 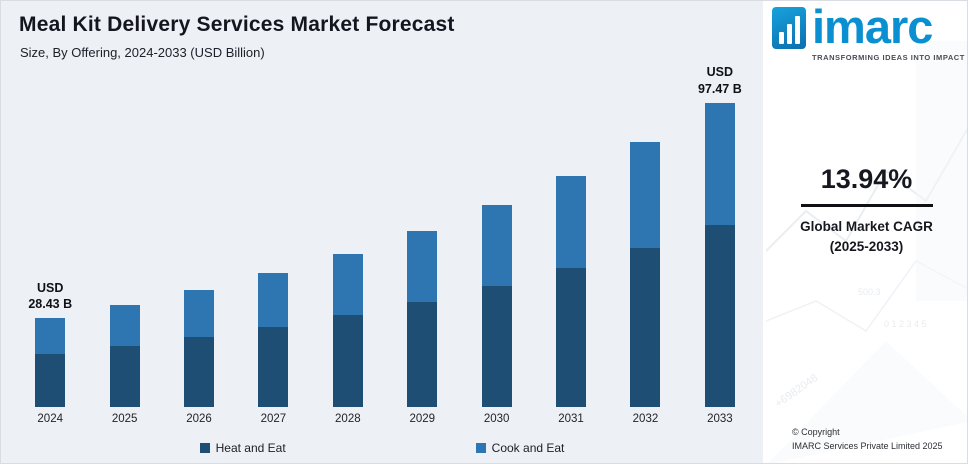 What do you see at coordinates (872, 27) in the screenshot?
I see `imarc-logo-text: imarc` at bounding box center [872, 27].